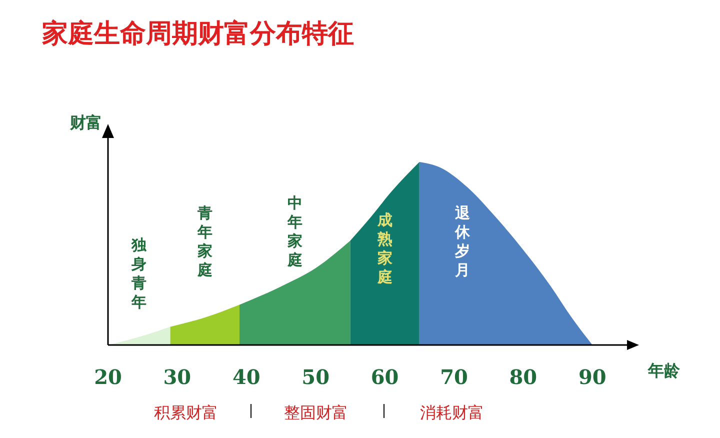  I want to click on chart-title: 家庭生命周期财富分布特征, so click(197, 34).